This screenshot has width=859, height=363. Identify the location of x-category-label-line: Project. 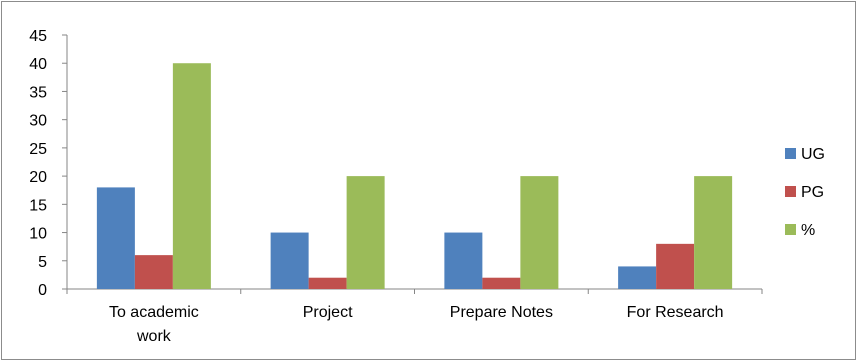
(328, 312).